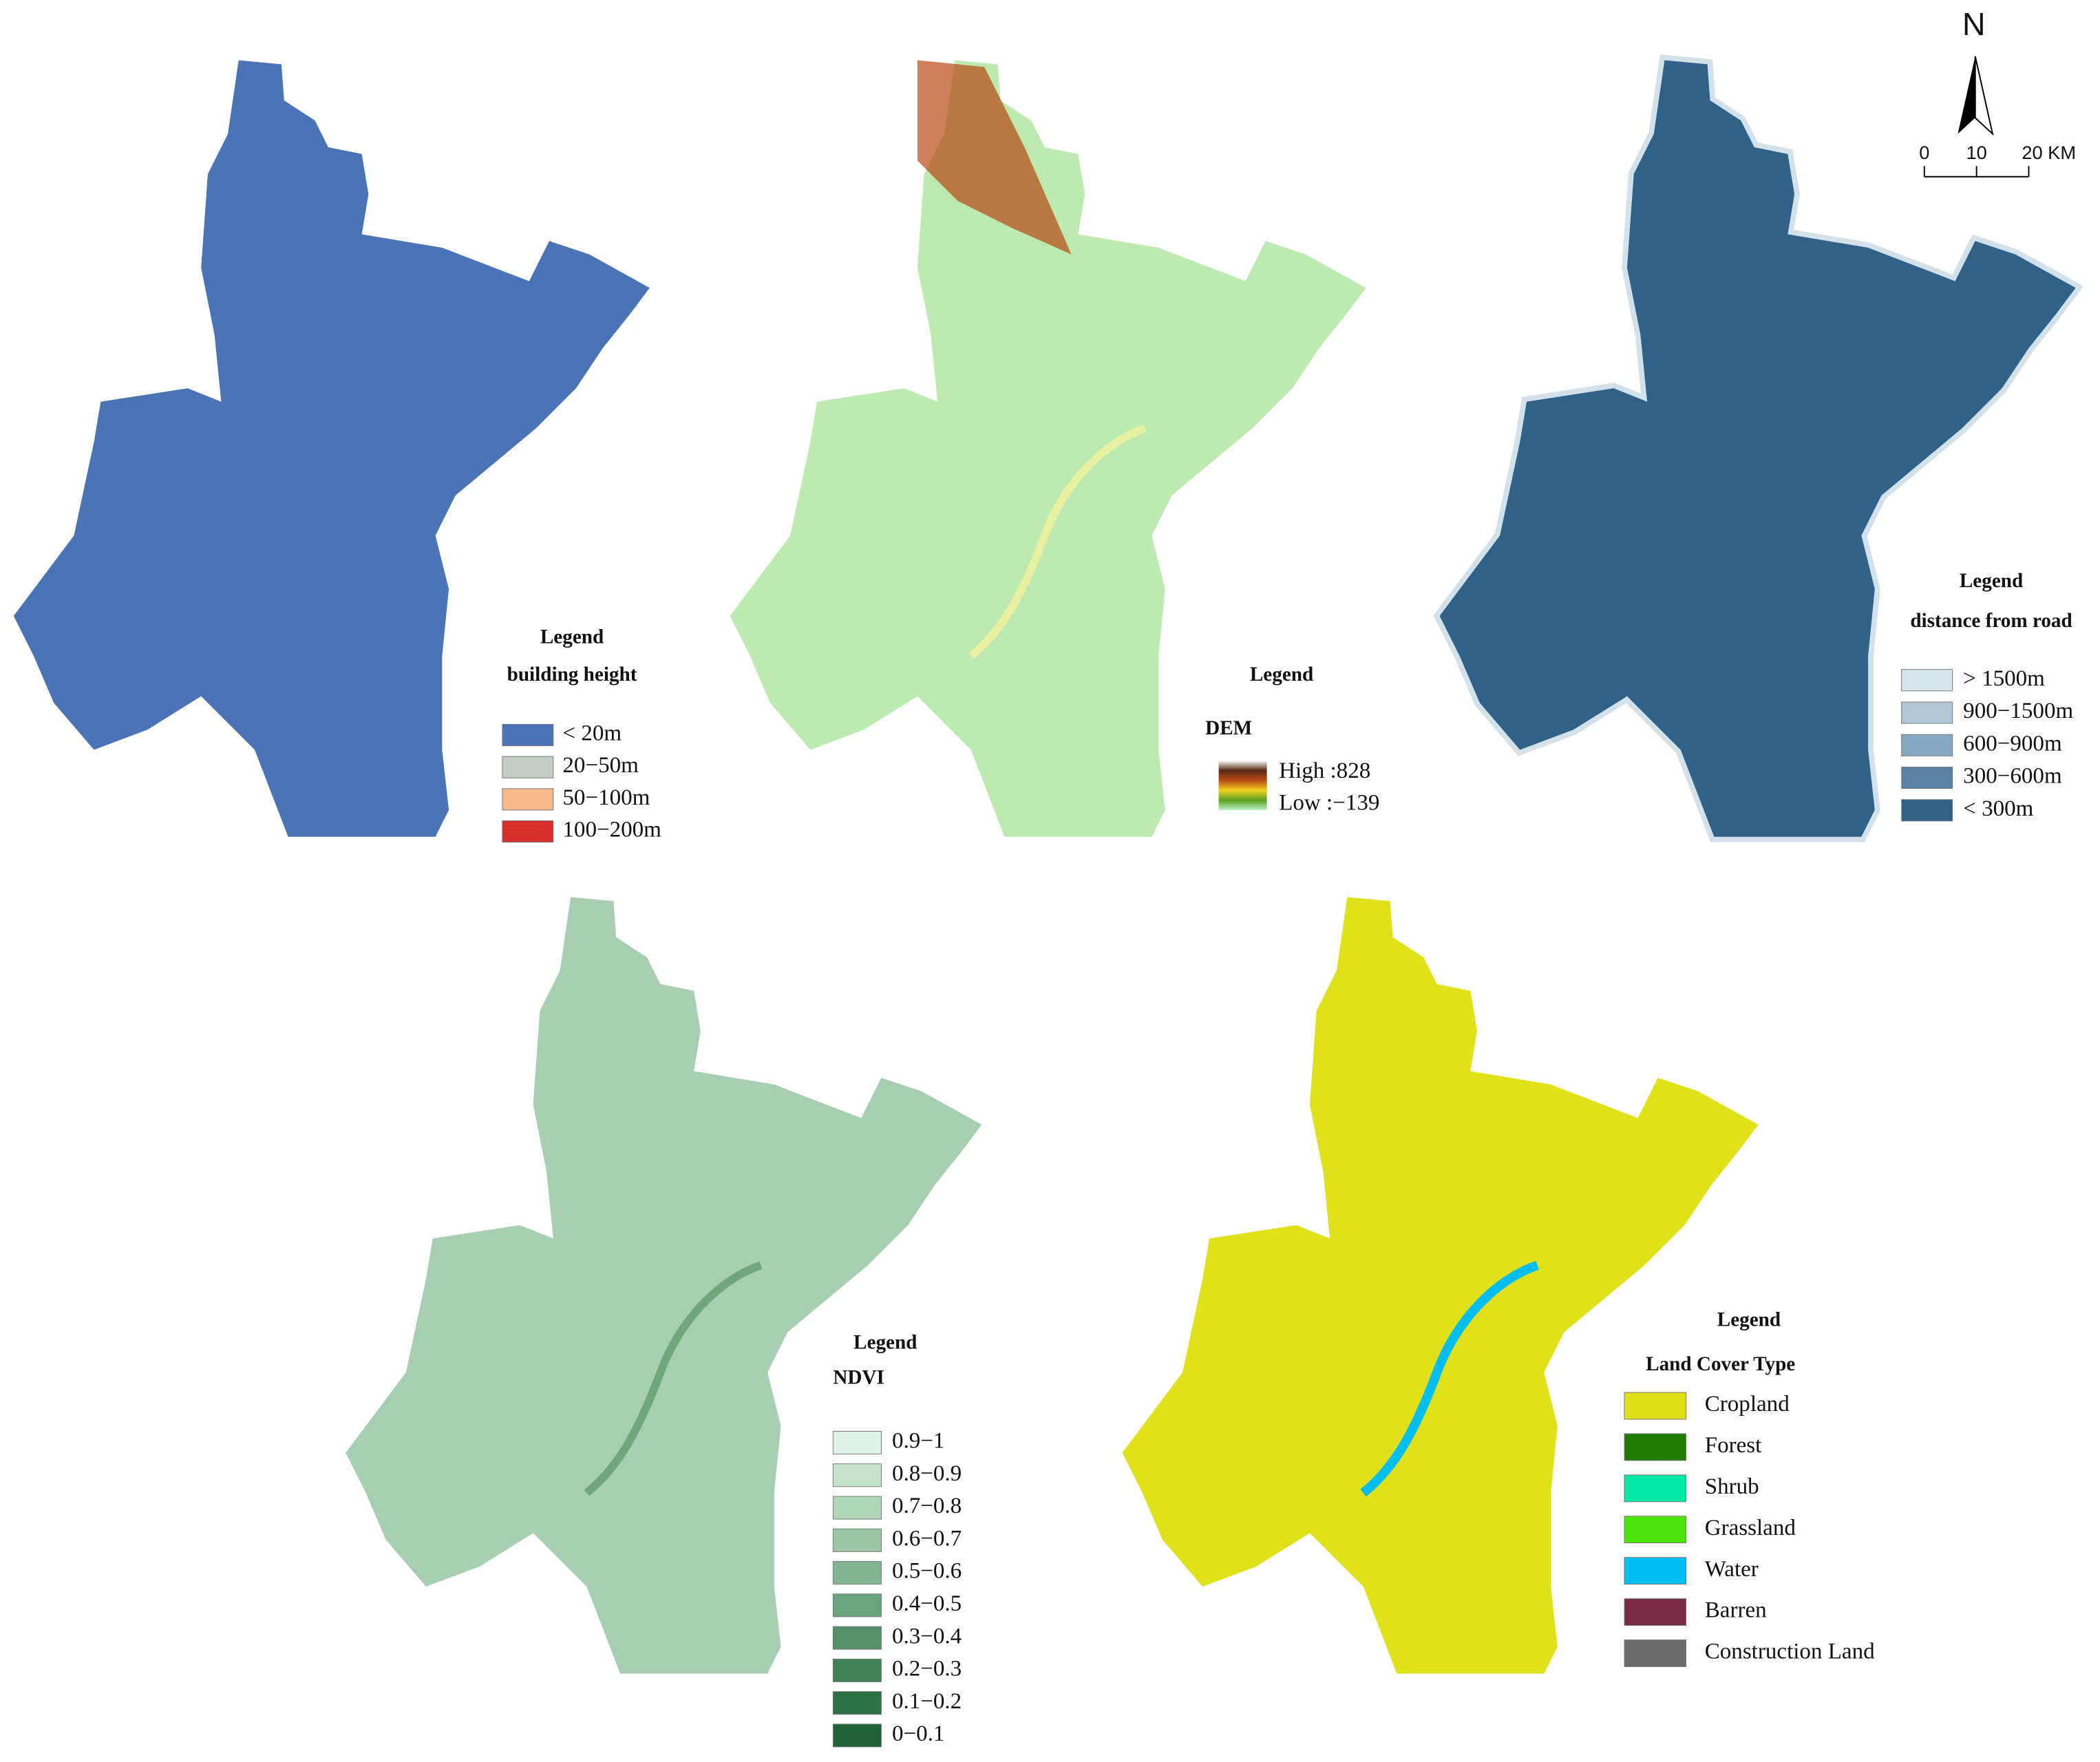 This screenshot has width=2100, height=1762. What do you see at coordinates (918, 1733) in the screenshot?
I see `legend-label: 0−0.1` at bounding box center [918, 1733].